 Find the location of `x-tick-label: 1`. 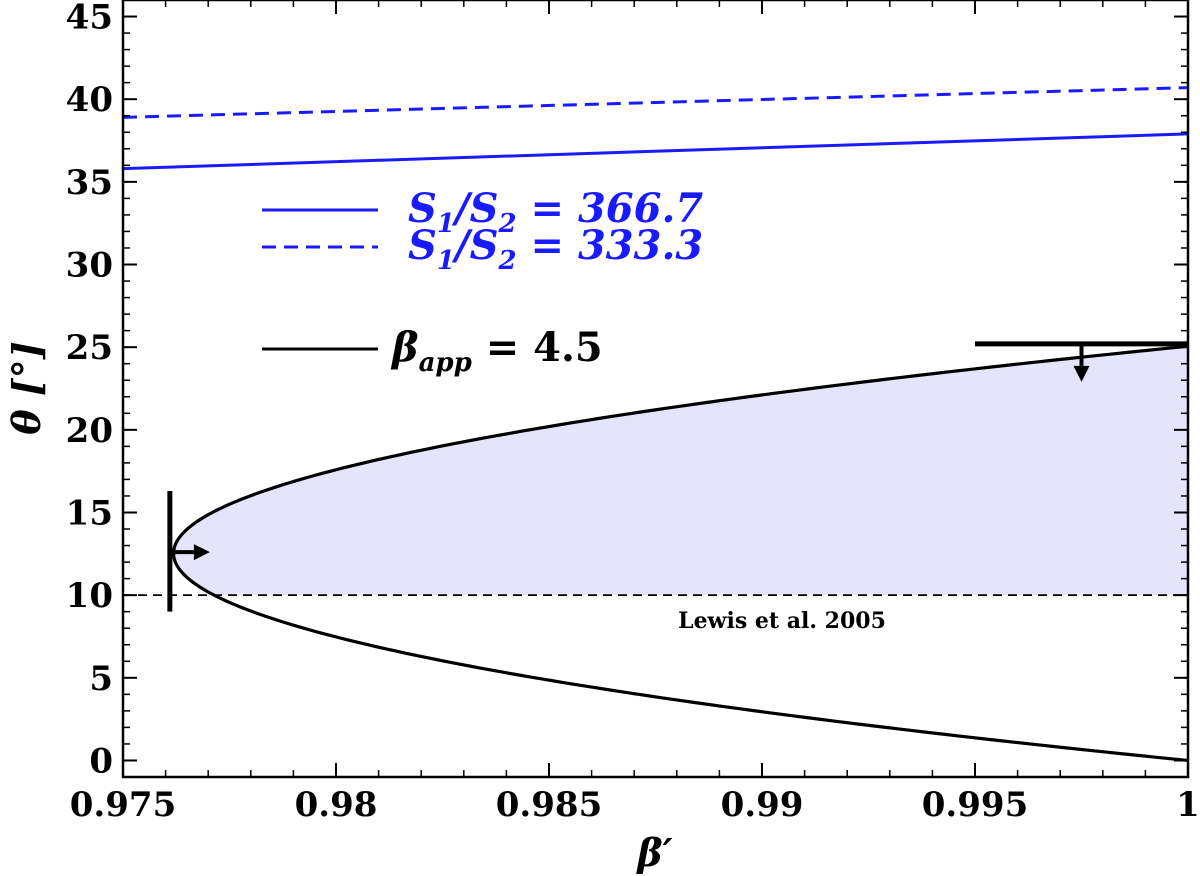

x-tick-label: 1 is located at coordinates (1188, 805).